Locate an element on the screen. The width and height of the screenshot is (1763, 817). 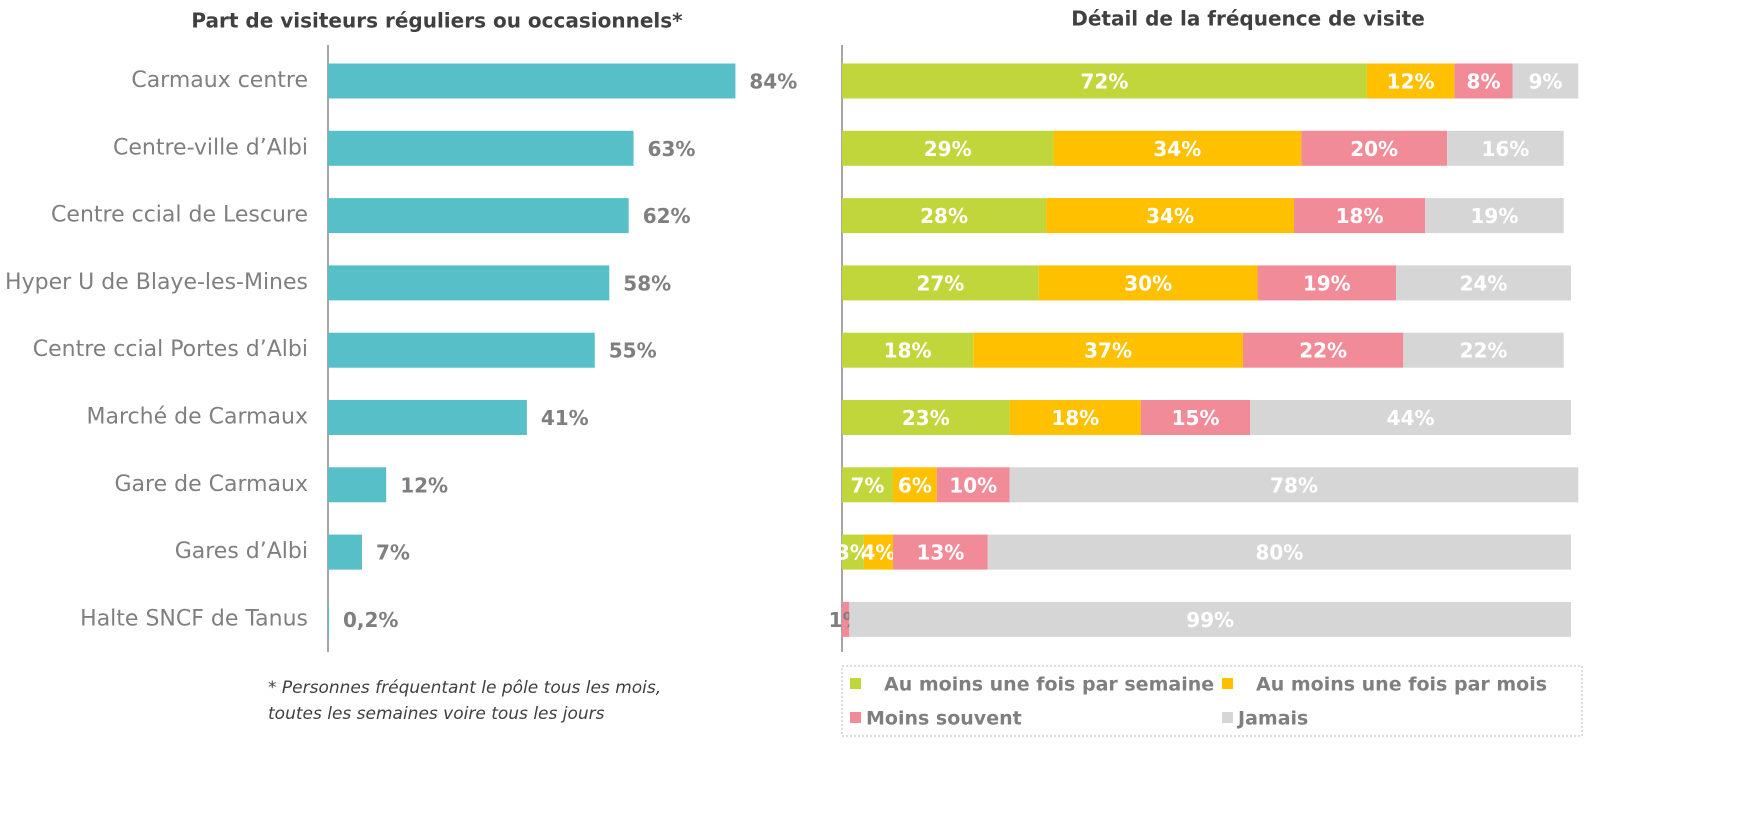
value-label: 72% is located at coordinates (1105, 82).